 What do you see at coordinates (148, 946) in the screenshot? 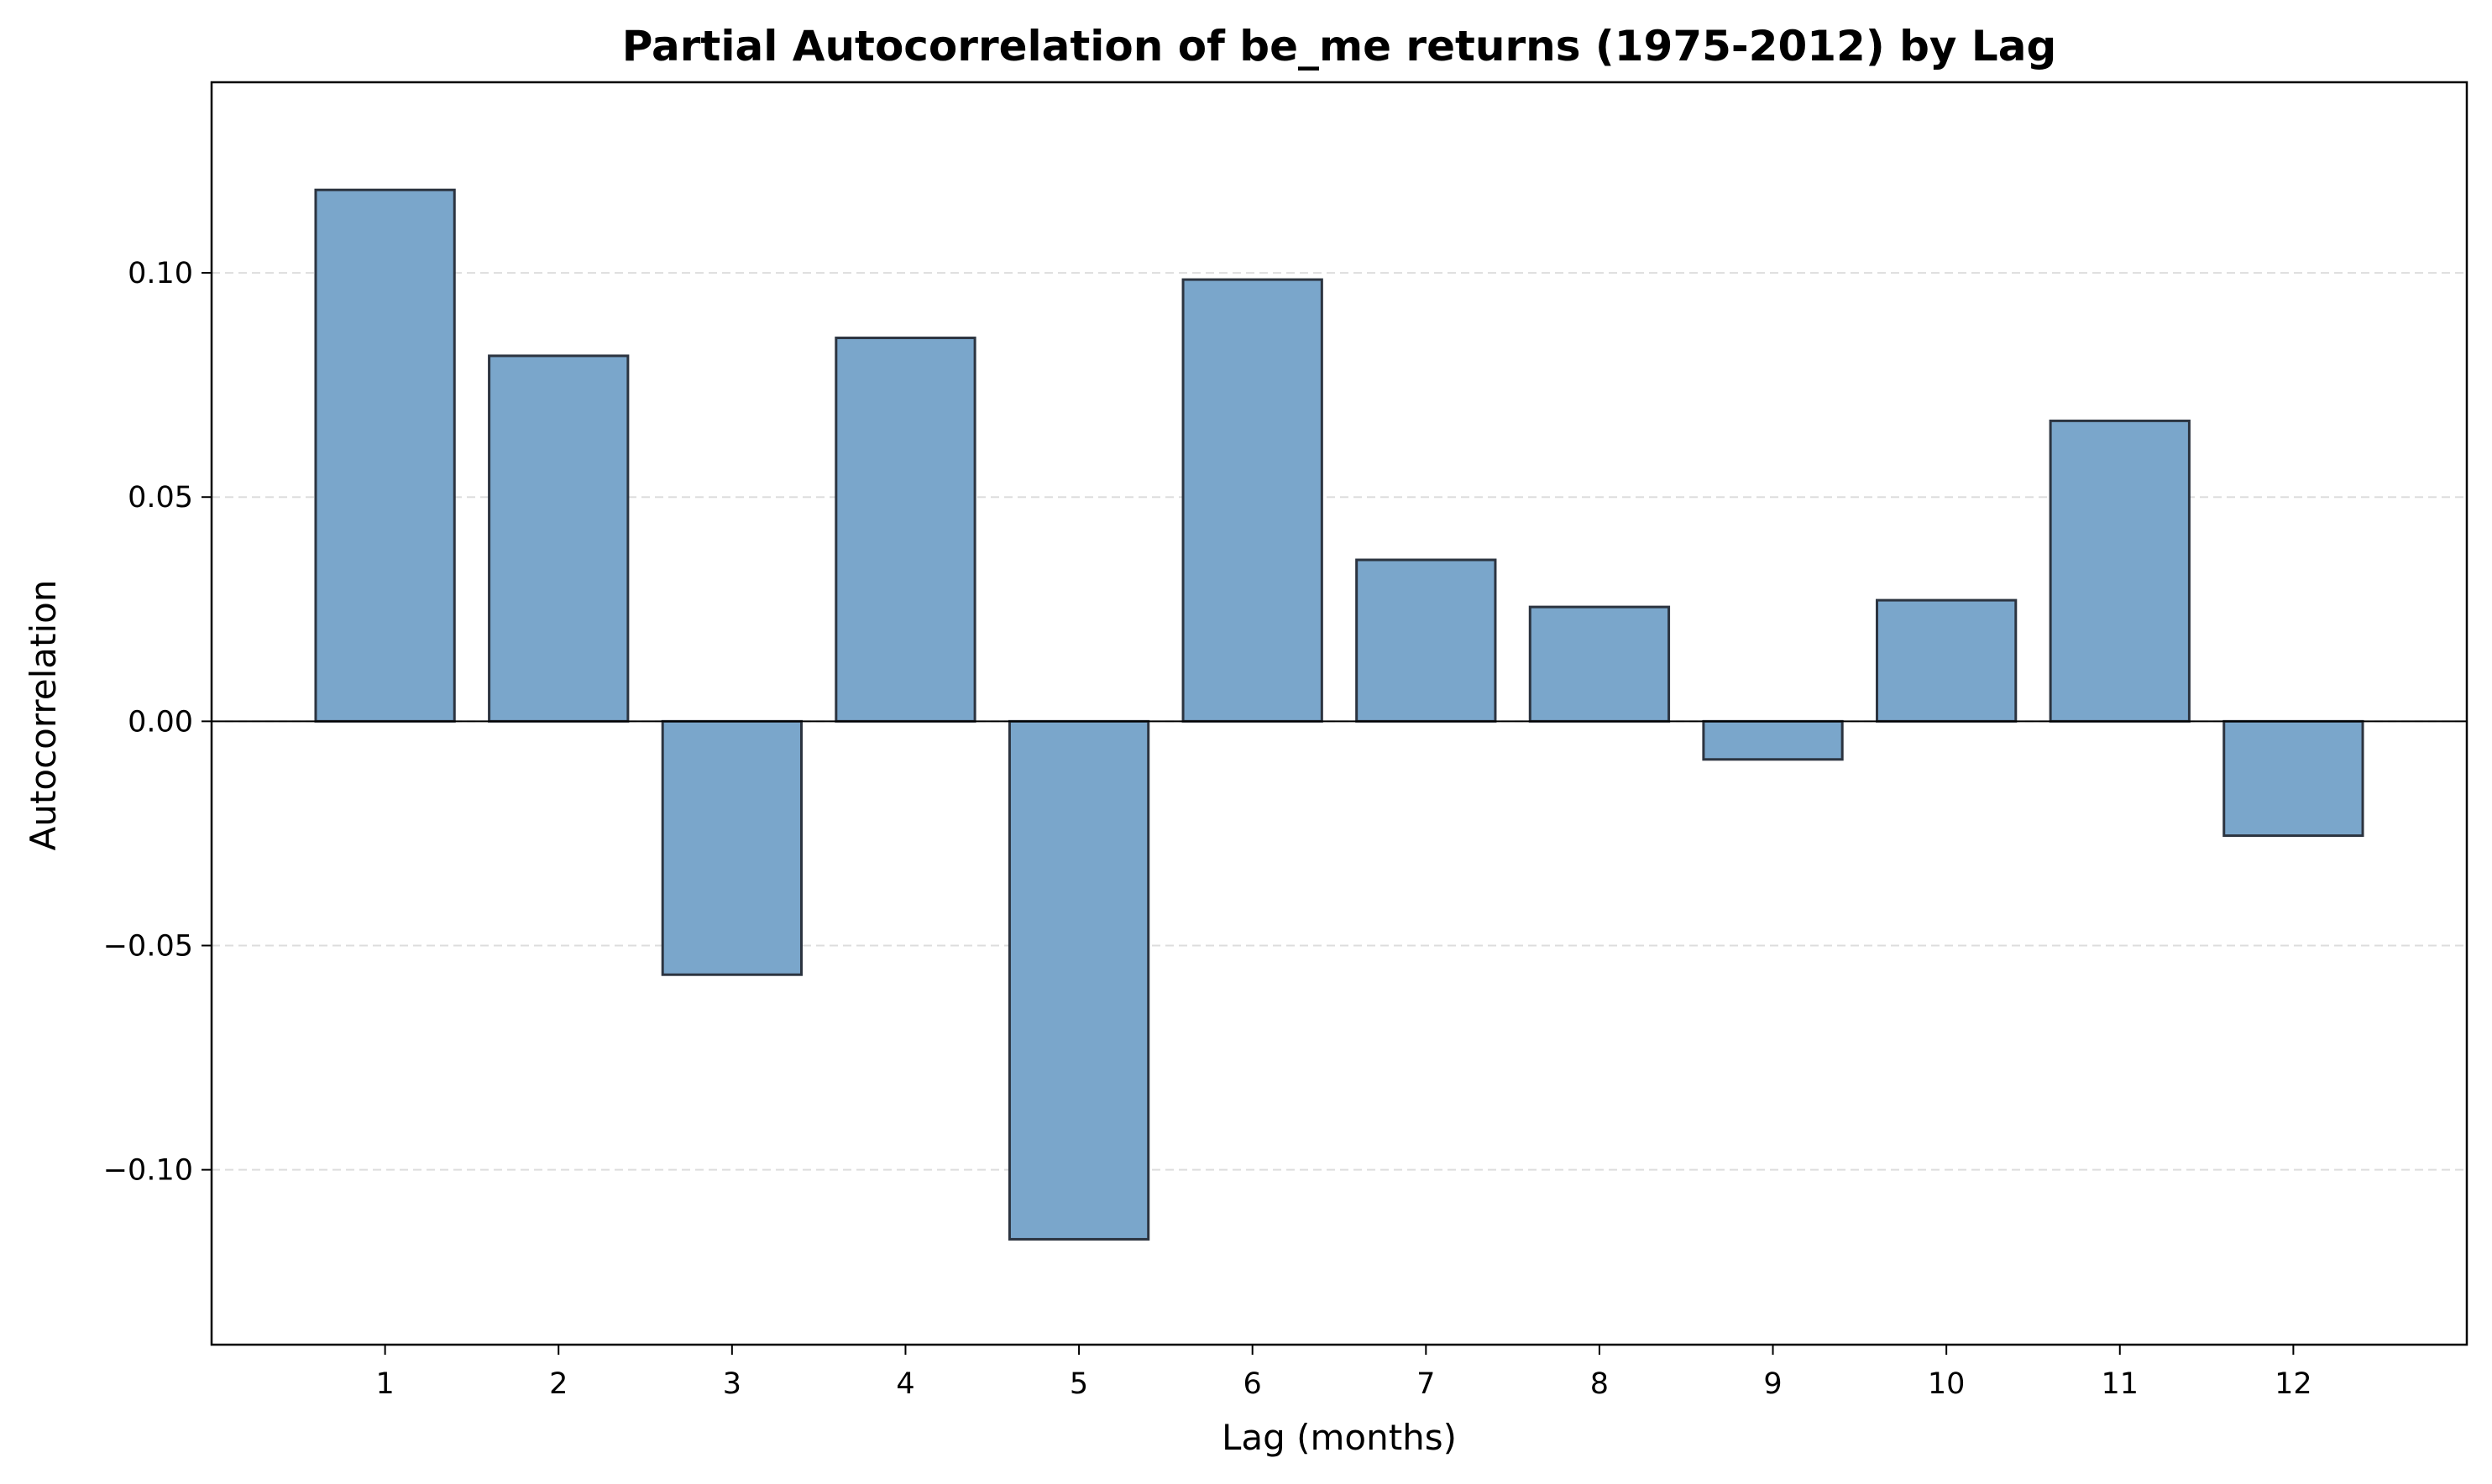
I see `y-tick-label: −0.05` at bounding box center [148, 946].